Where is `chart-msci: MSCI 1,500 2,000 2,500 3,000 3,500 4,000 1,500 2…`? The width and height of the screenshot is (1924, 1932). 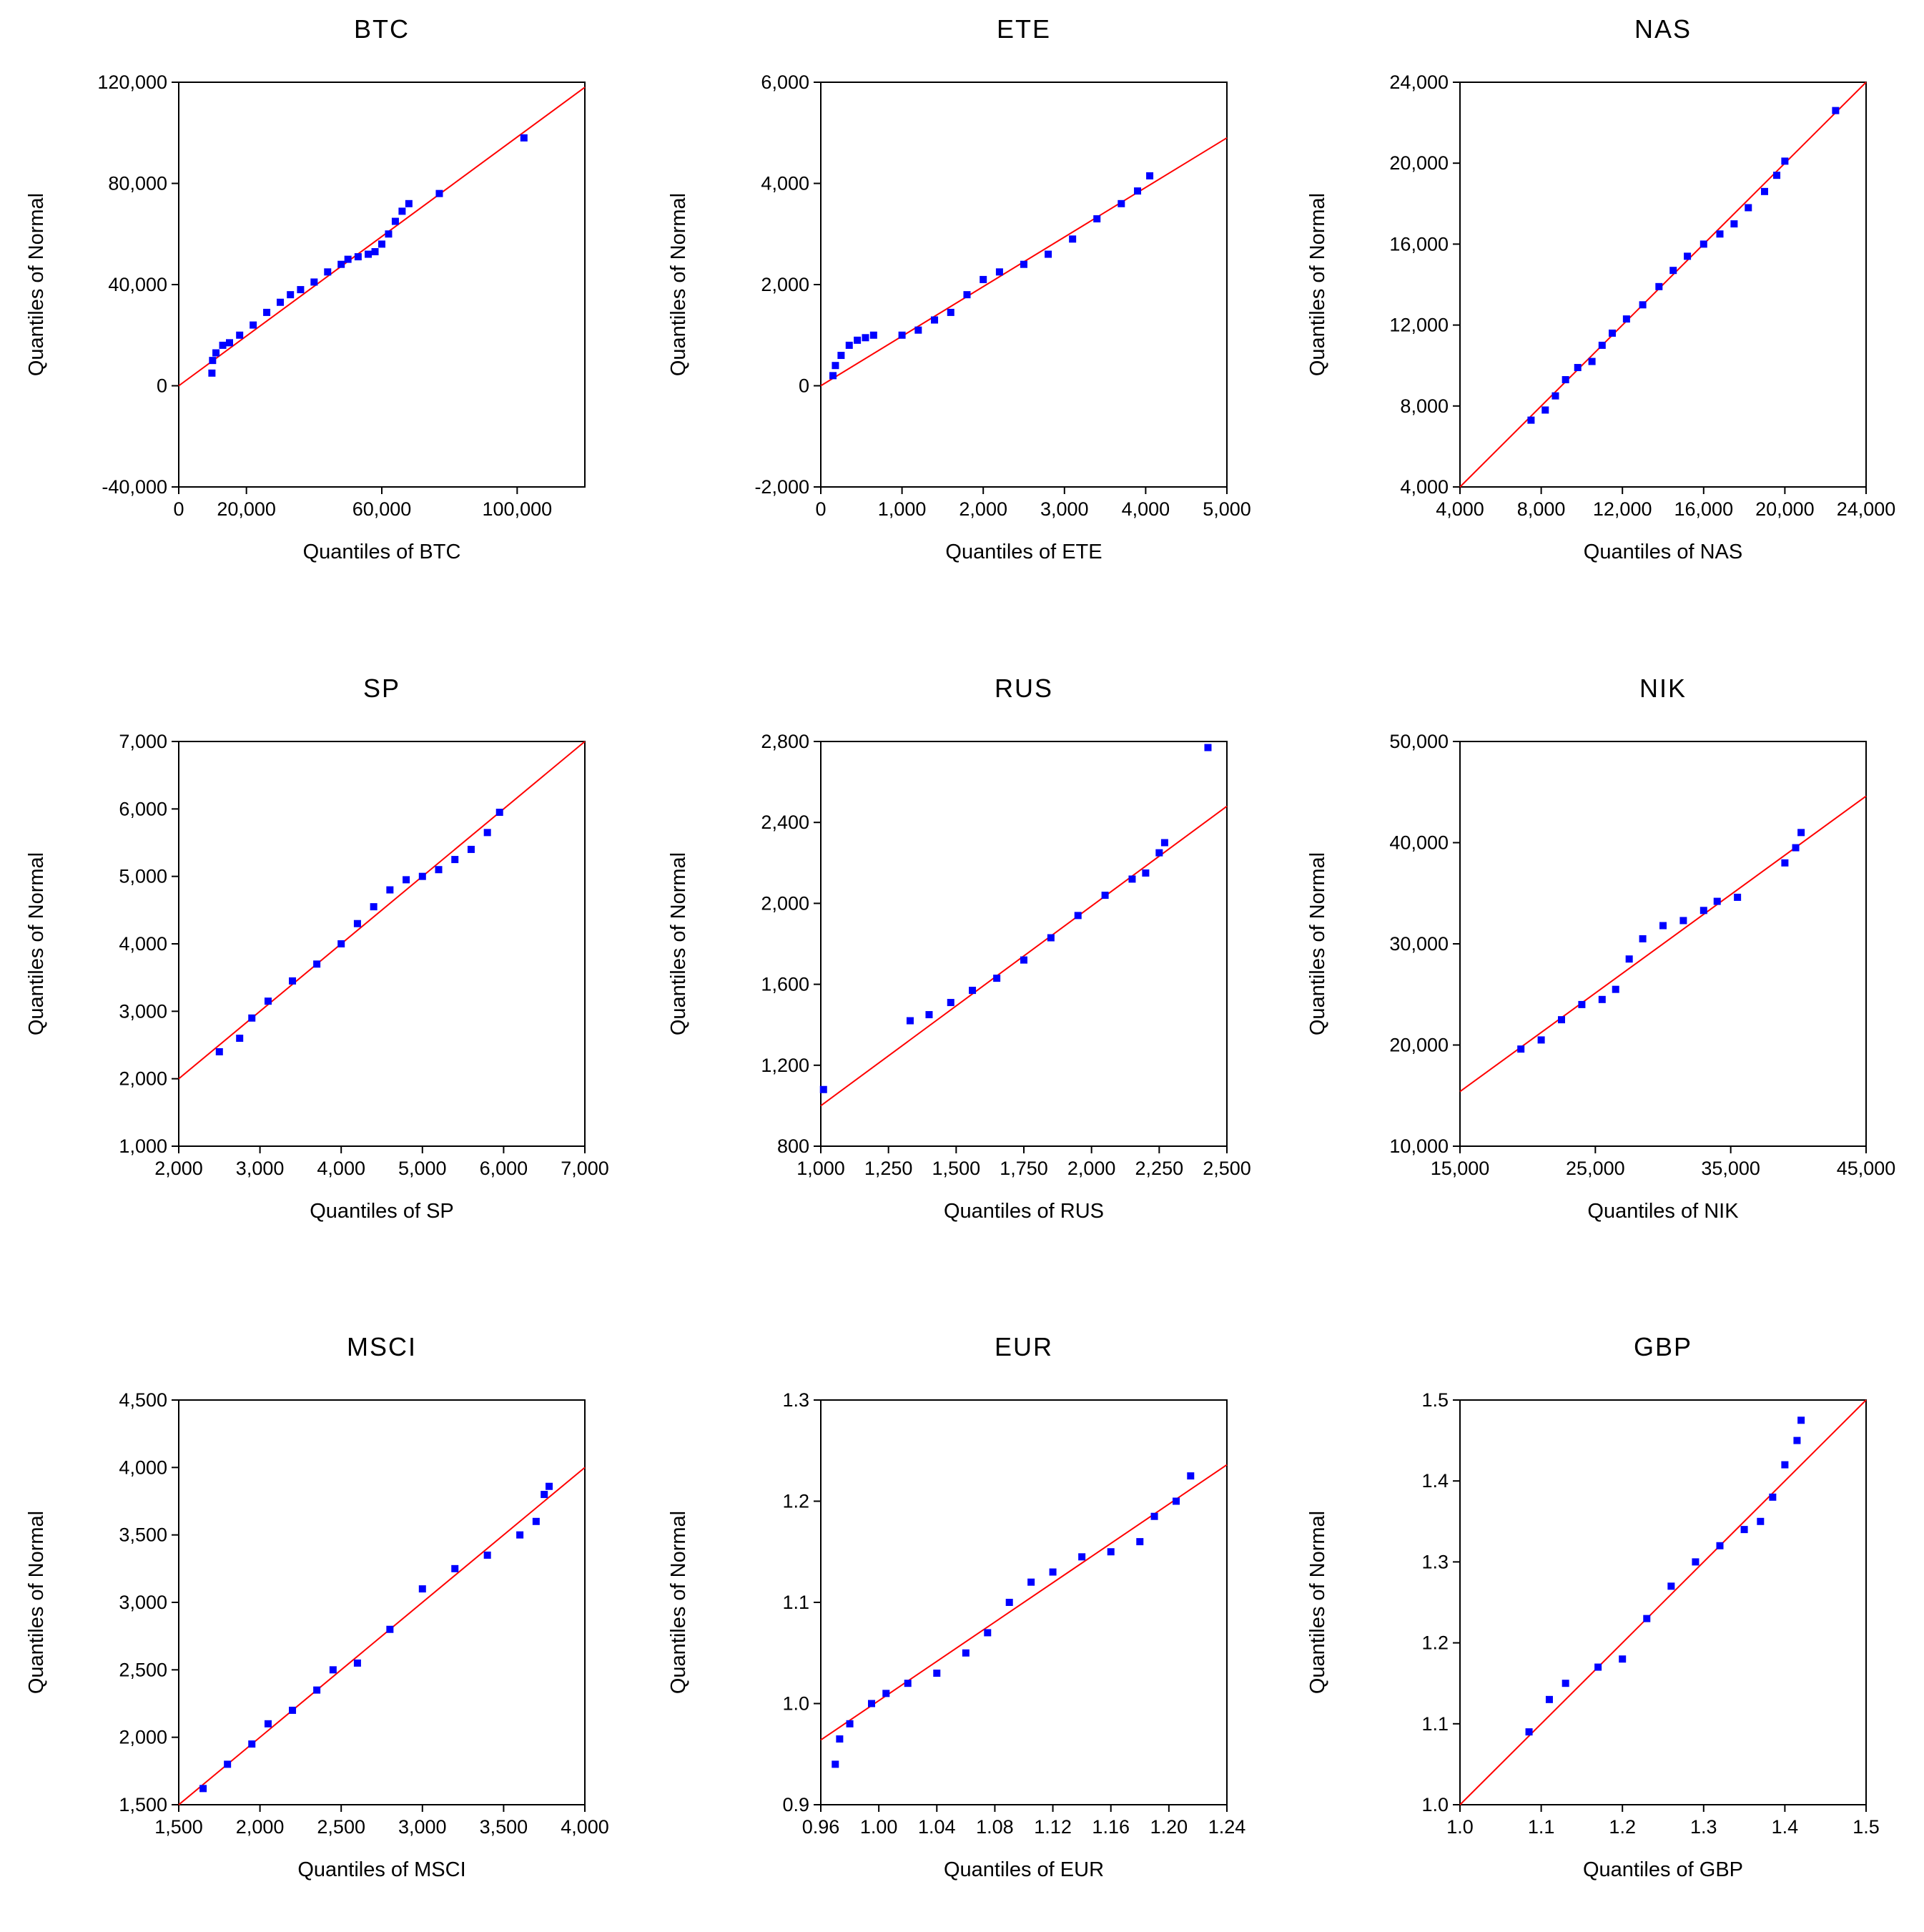
chart-msci: MSCI 1,500 2,000 2,500 3,000 3,500 4,000 1,500 2… is located at coordinates (317, 1606).